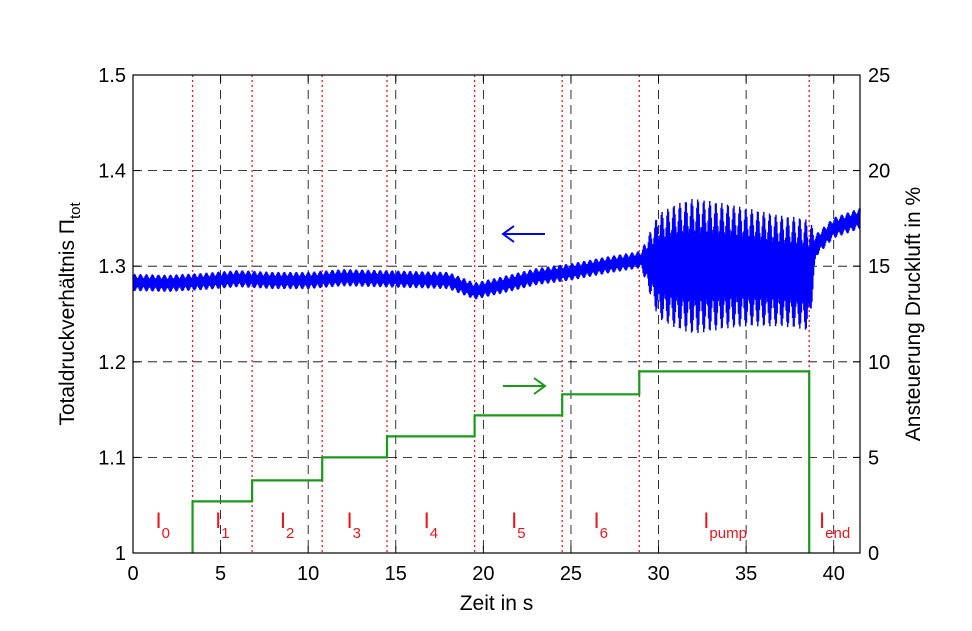  I want to click on y-right-tick-label: 20, so click(879, 172).